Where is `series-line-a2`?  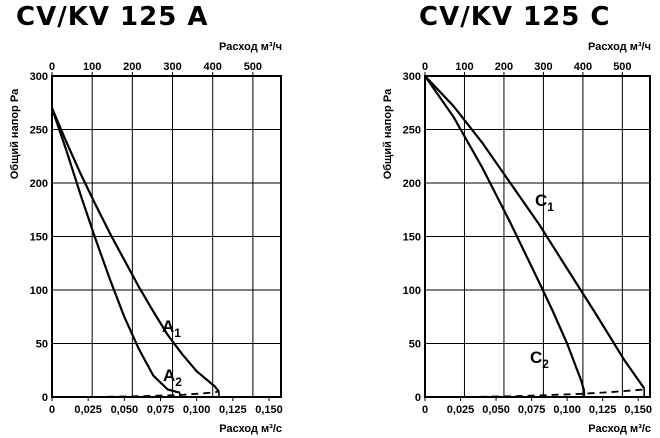 series-line-a2 is located at coordinates (115, 250).